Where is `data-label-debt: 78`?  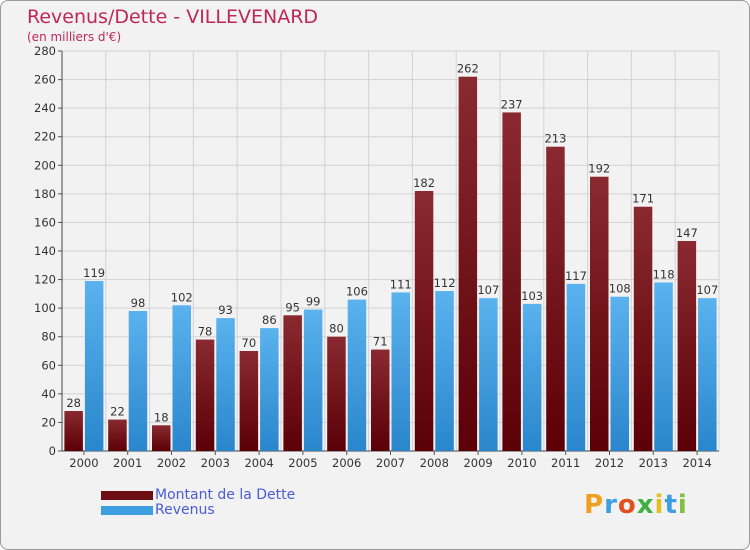
data-label-debt: 78 is located at coordinates (205, 332).